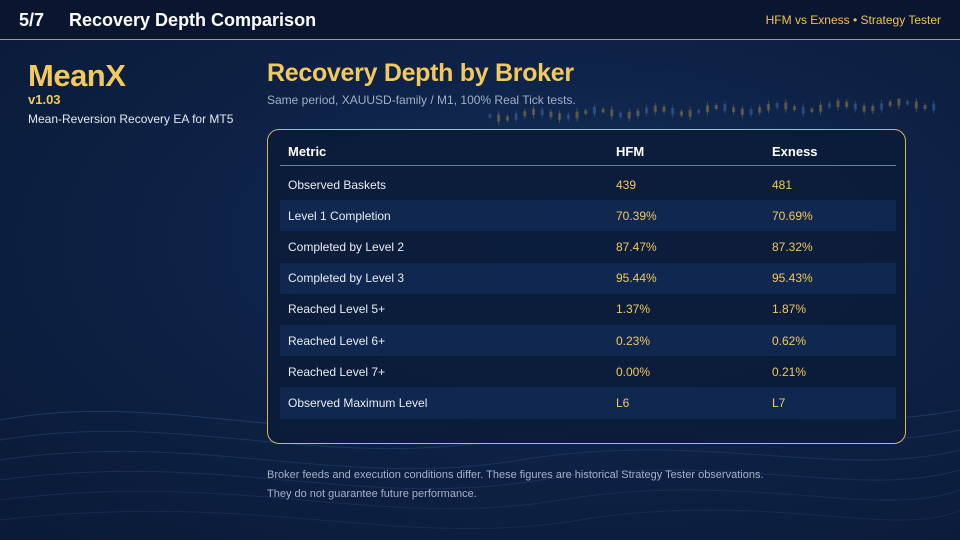 Image resolution: width=960 pixels, height=540 pixels. What do you see at coordinates (636, 278) in the screenshot?
I see `cell-hfm: 95.44%` at bounding box center [636, 278].